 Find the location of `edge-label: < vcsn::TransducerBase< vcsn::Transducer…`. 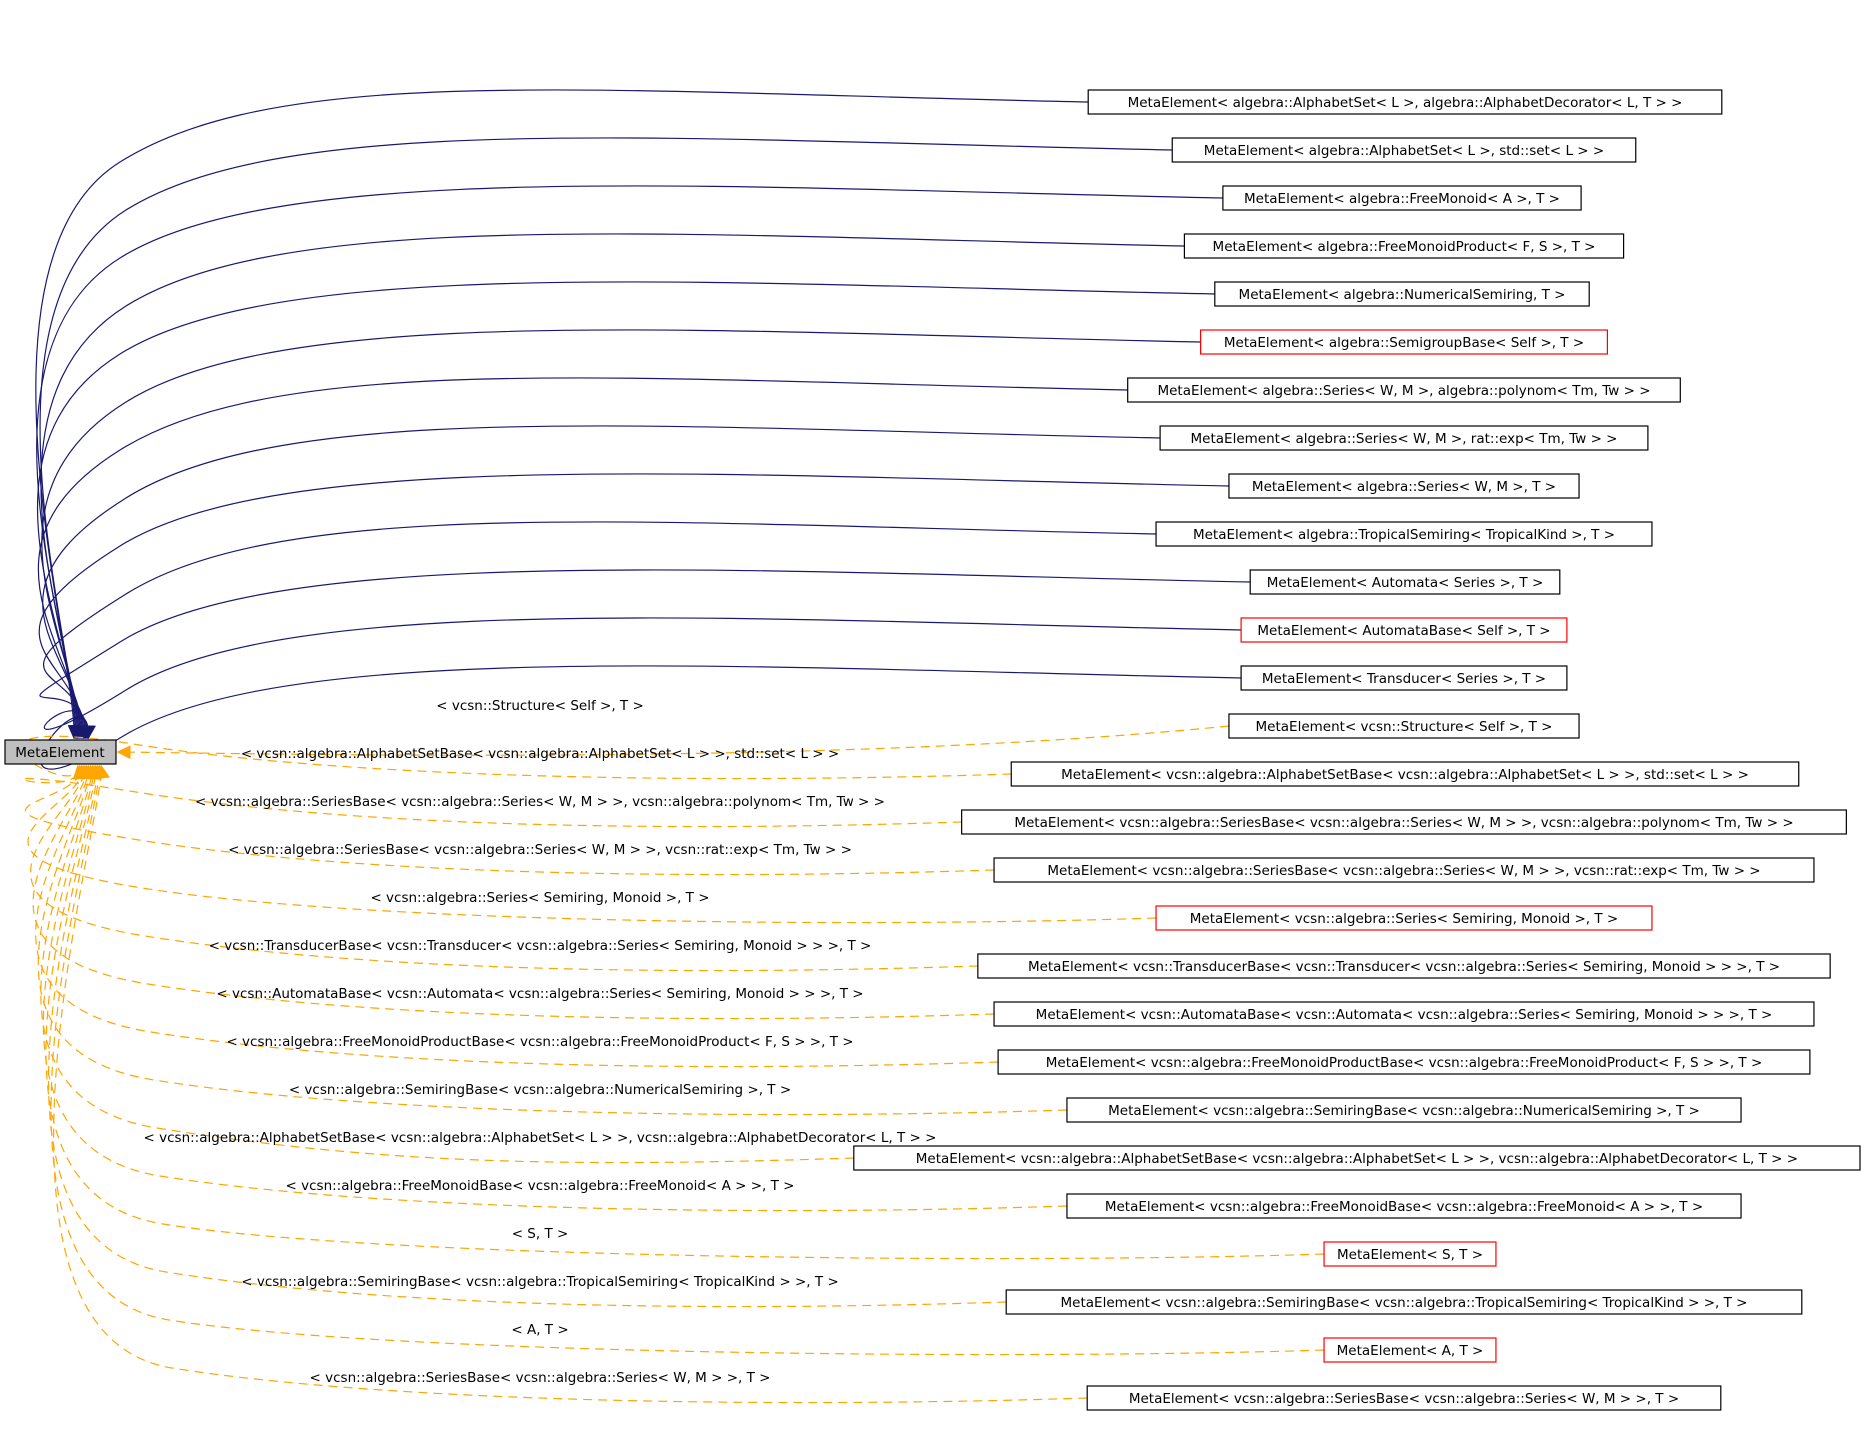

edge-label: < vcsn::TransducerBase< vcsn::Transducer… is located at coordinates (540, 946).